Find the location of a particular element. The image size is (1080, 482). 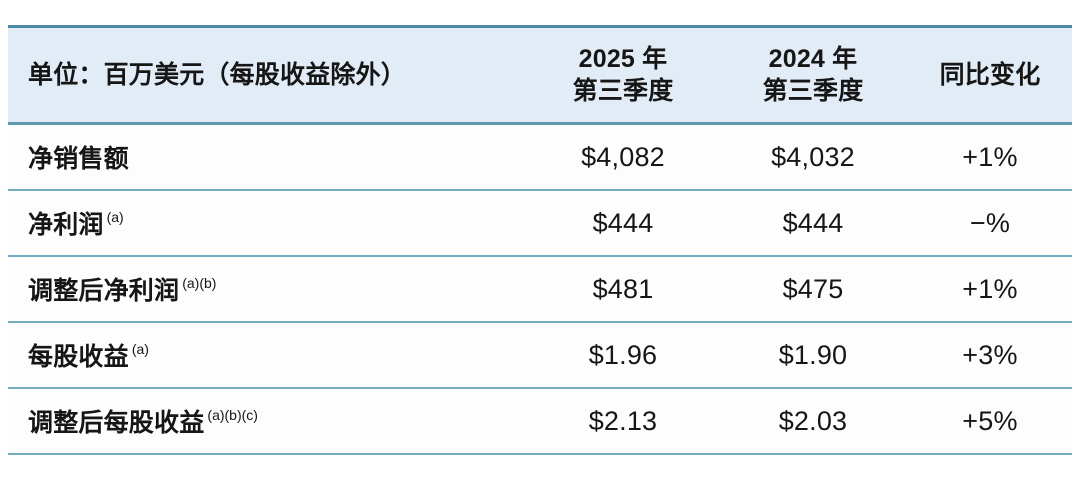

yoy-change: +5% is located at coordinates (990, 420).